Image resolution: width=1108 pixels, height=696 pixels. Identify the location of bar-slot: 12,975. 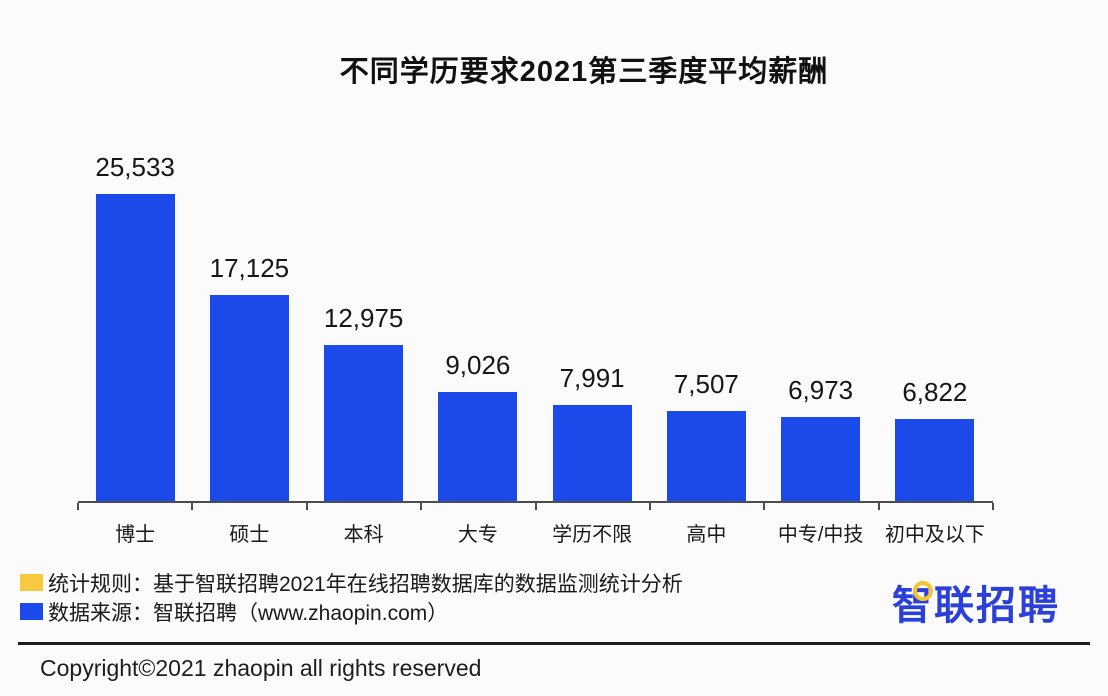
(364, 320).